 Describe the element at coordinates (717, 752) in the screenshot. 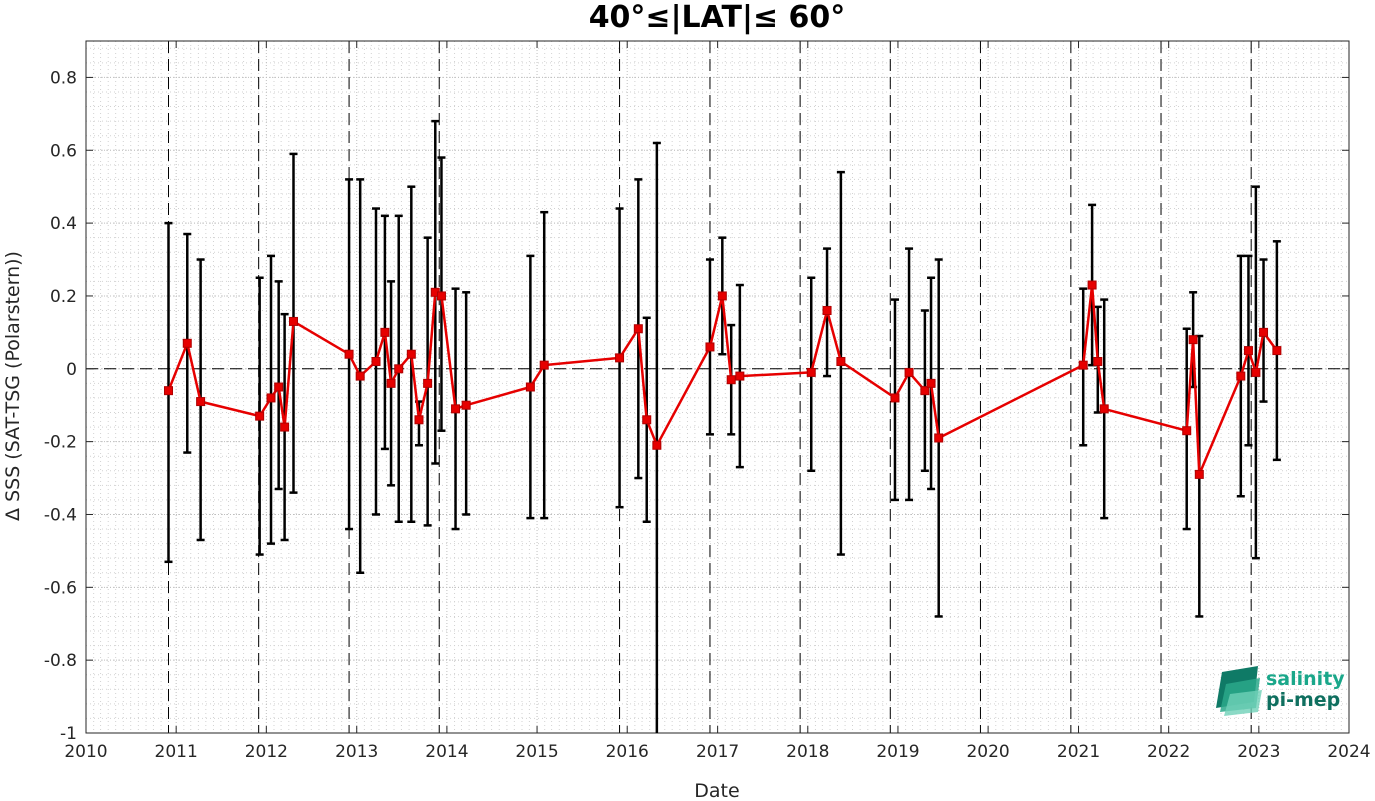

I see `x-tick-label: 2017` at that location.